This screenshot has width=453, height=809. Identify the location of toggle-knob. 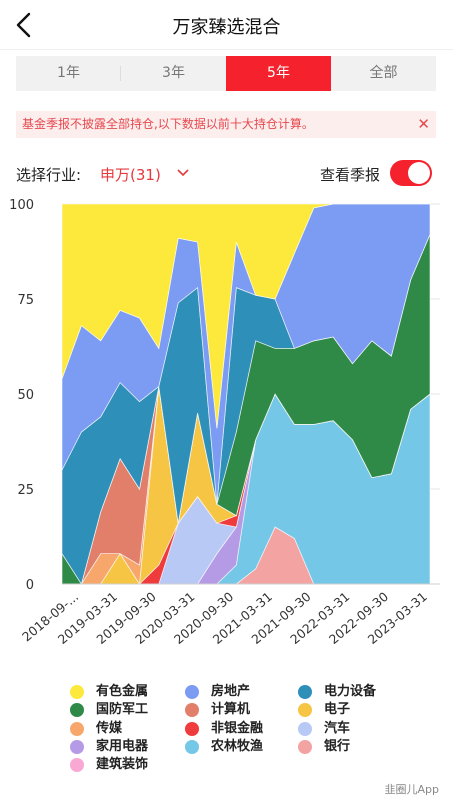
(419, 173).